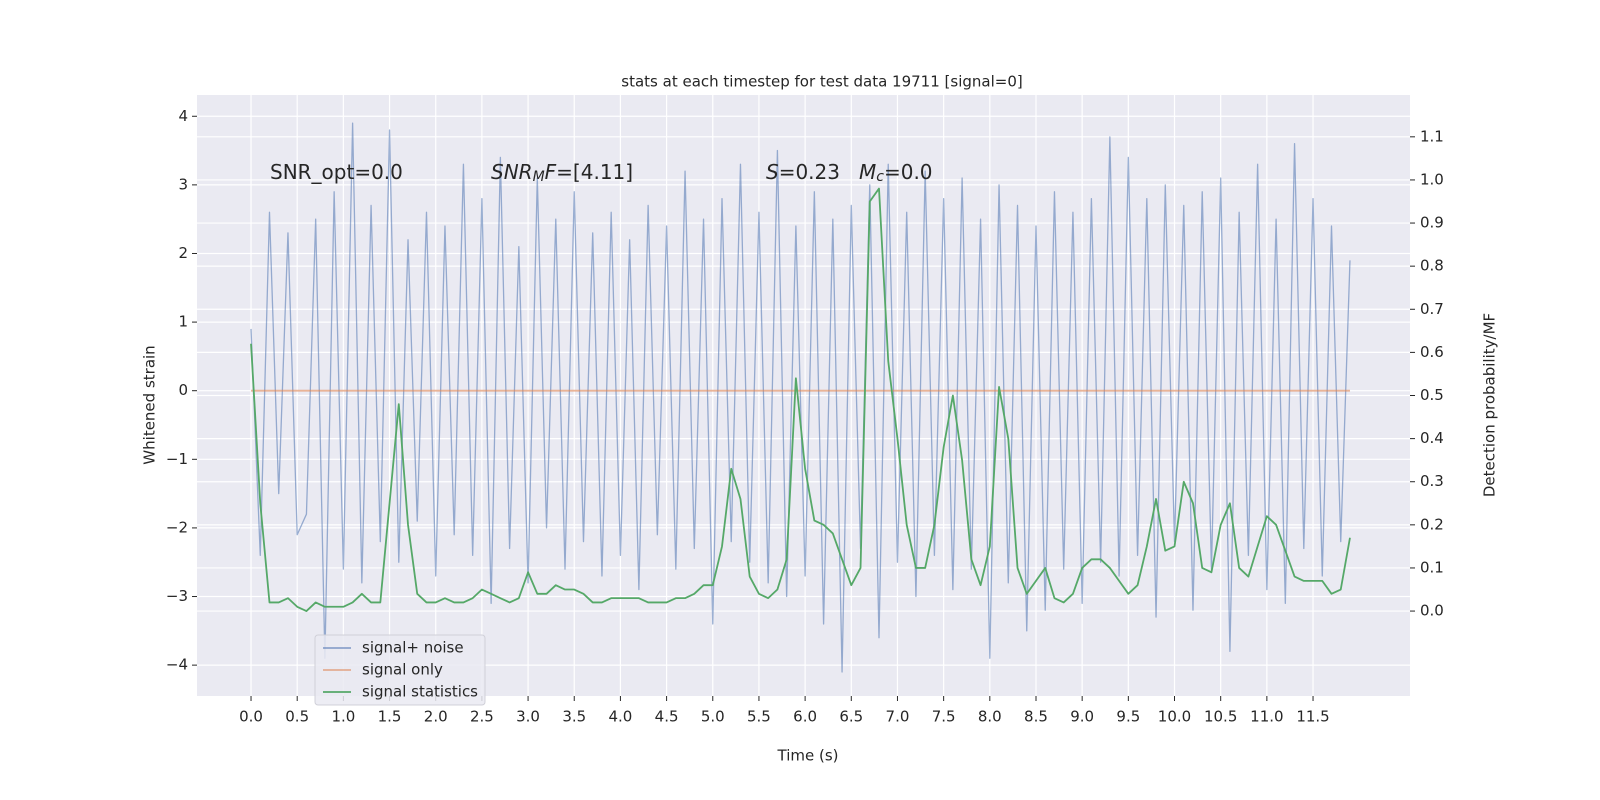 The image size is (1600, 800). What do you see at coordinates (177, 665) in the screenshot?
I see `y-tick-label: −4` at bounding box center [177, 665].